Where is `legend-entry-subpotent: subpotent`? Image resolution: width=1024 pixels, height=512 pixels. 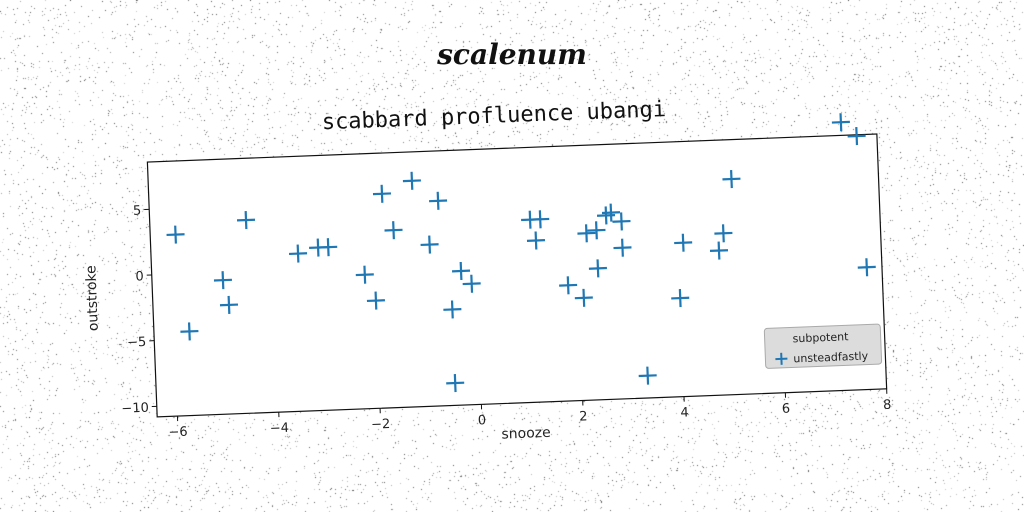 legend-entry-subpotent: subpotent is located at coordinates (820, 337).